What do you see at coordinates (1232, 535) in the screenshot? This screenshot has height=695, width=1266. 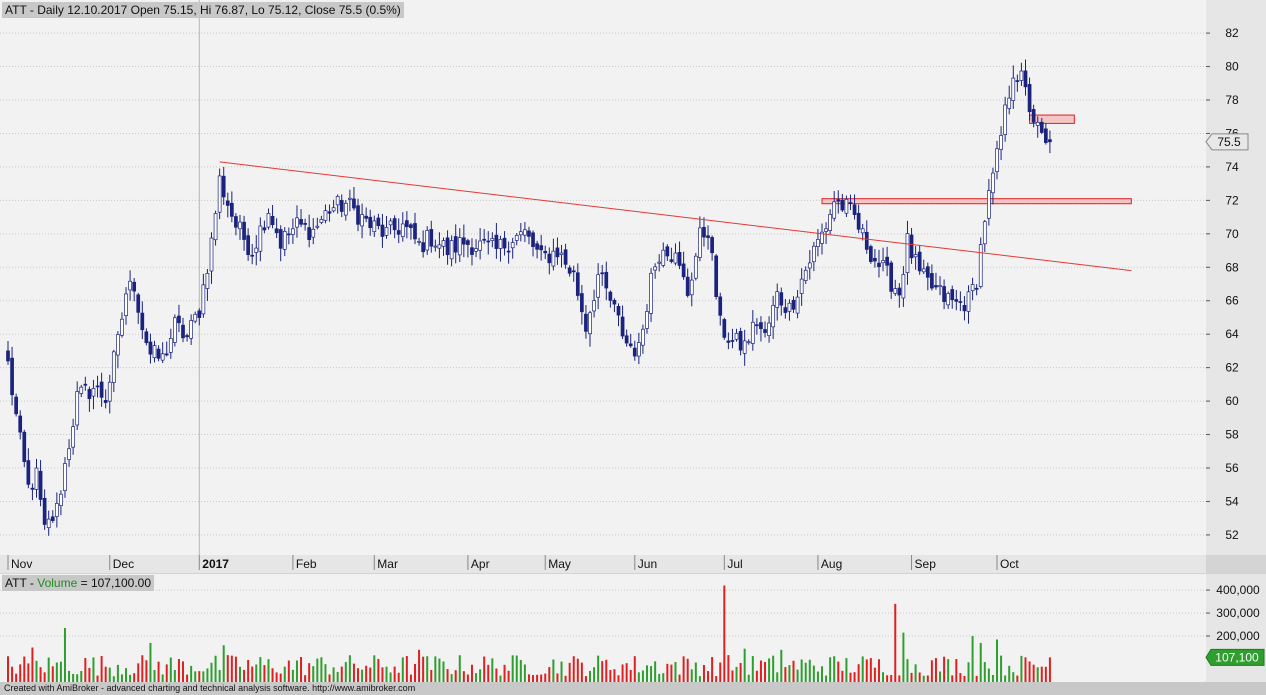 I see `price-tick-label: 52` at bounding box center [1232, 535].